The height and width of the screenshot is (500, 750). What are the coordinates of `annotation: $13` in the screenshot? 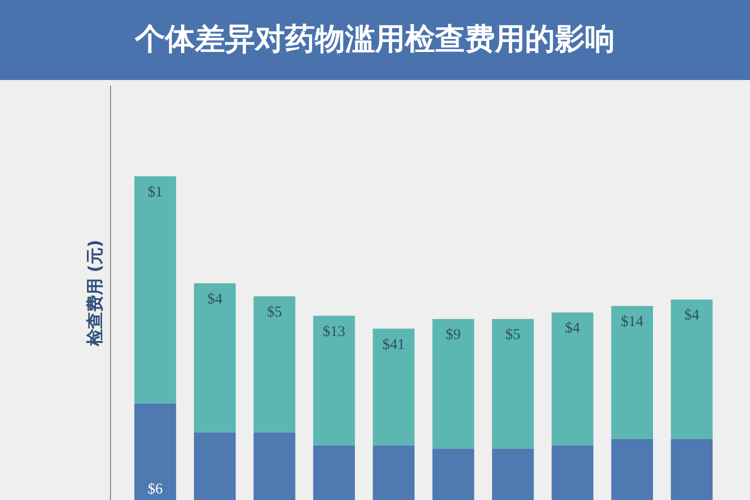 It's located at (334, 332).